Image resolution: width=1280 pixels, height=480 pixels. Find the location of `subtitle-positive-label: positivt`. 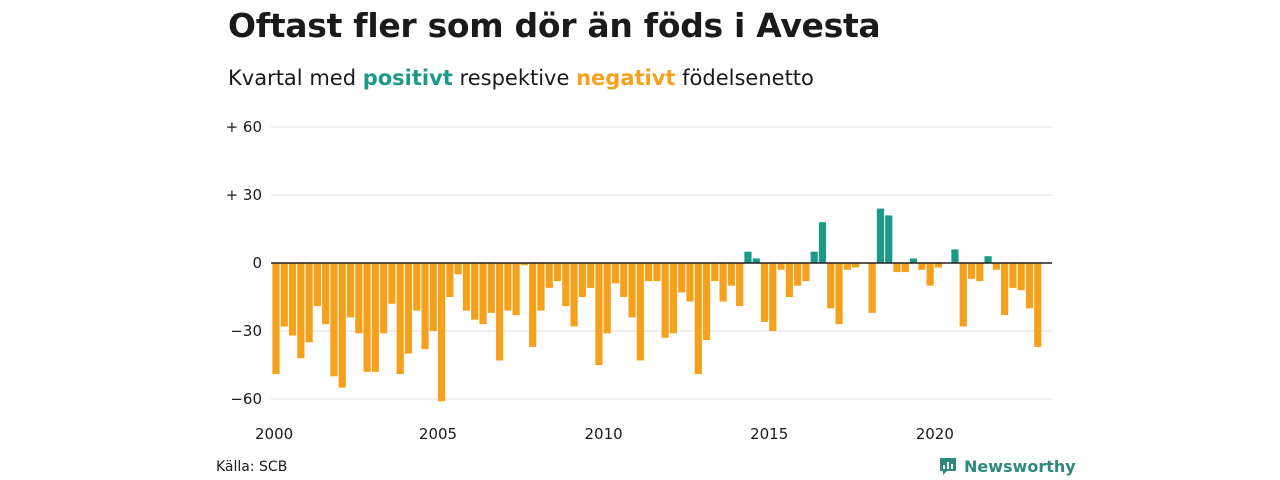

subtitle-positive-label: positivt is located at coordinates (407, 78).